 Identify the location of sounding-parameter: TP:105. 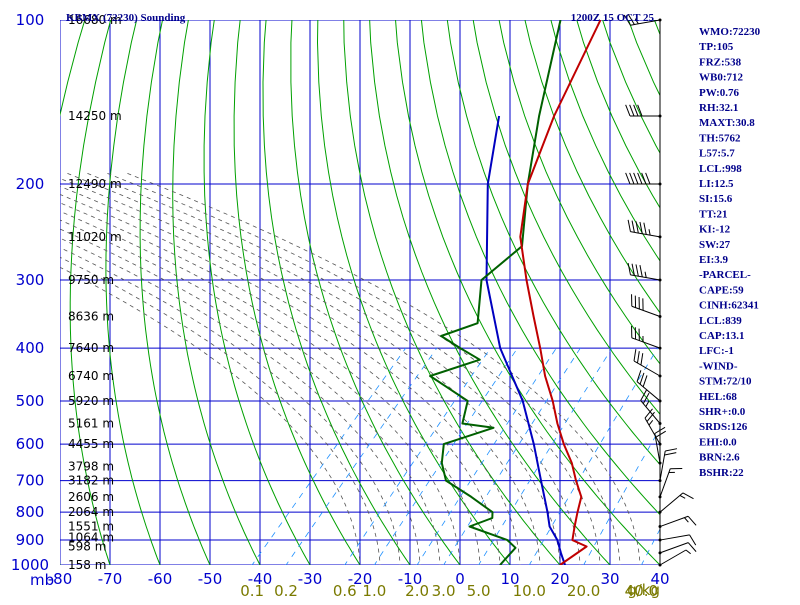
(716, 47).